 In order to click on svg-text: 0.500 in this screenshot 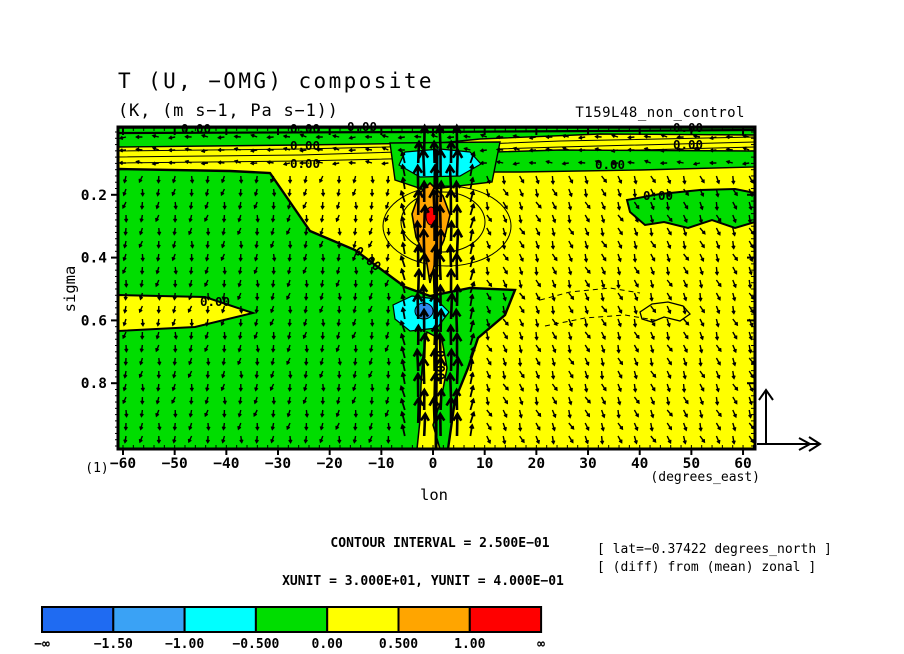, I will do `click(398, 644)`.